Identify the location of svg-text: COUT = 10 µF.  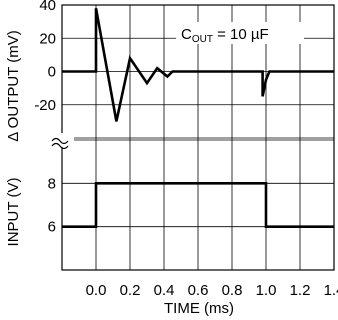
(225, 35).